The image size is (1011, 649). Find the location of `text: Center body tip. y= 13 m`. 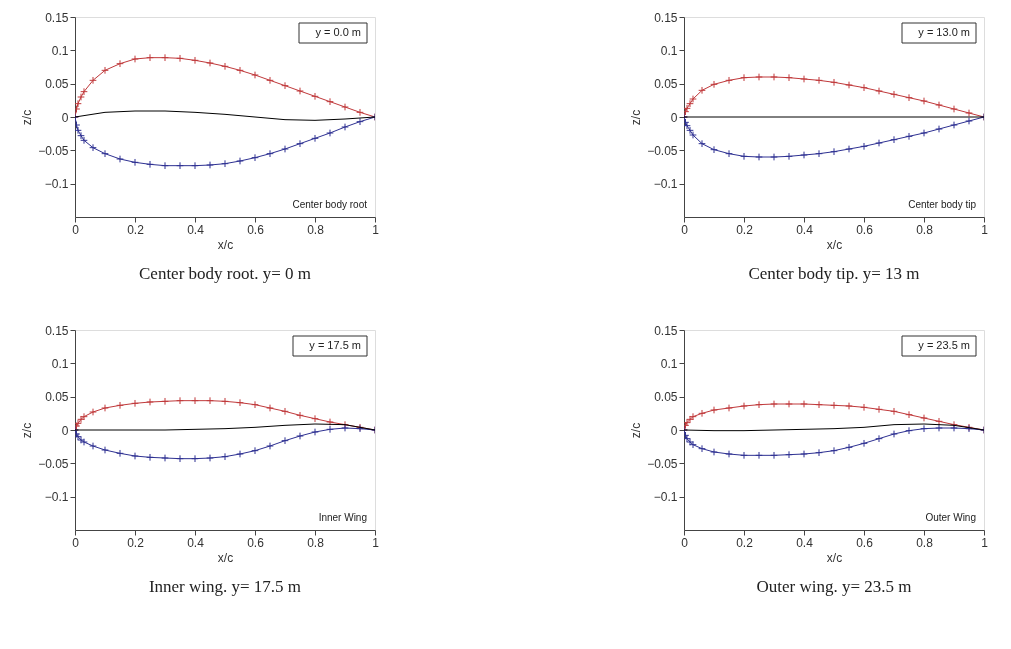

text: Center body tip. y= 13 m is located at coordinates (834, 273).